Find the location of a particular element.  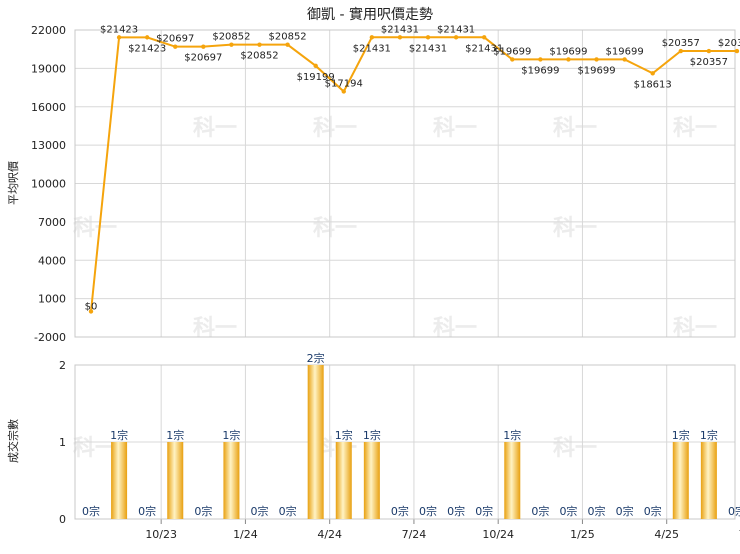

x-tick-label: 10/23 is located at coordinates (161, 534).